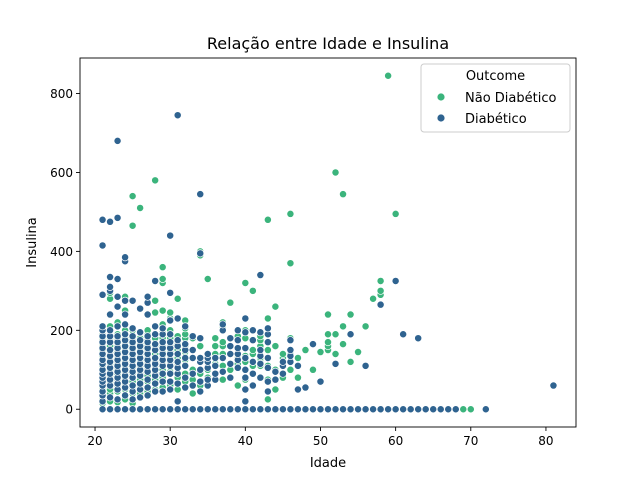  What do you see at coordinates (65, 252) in the screenshot?
I see `y-axis-ticks: 0 200 400 600 800` at bounding box center [65, 252].